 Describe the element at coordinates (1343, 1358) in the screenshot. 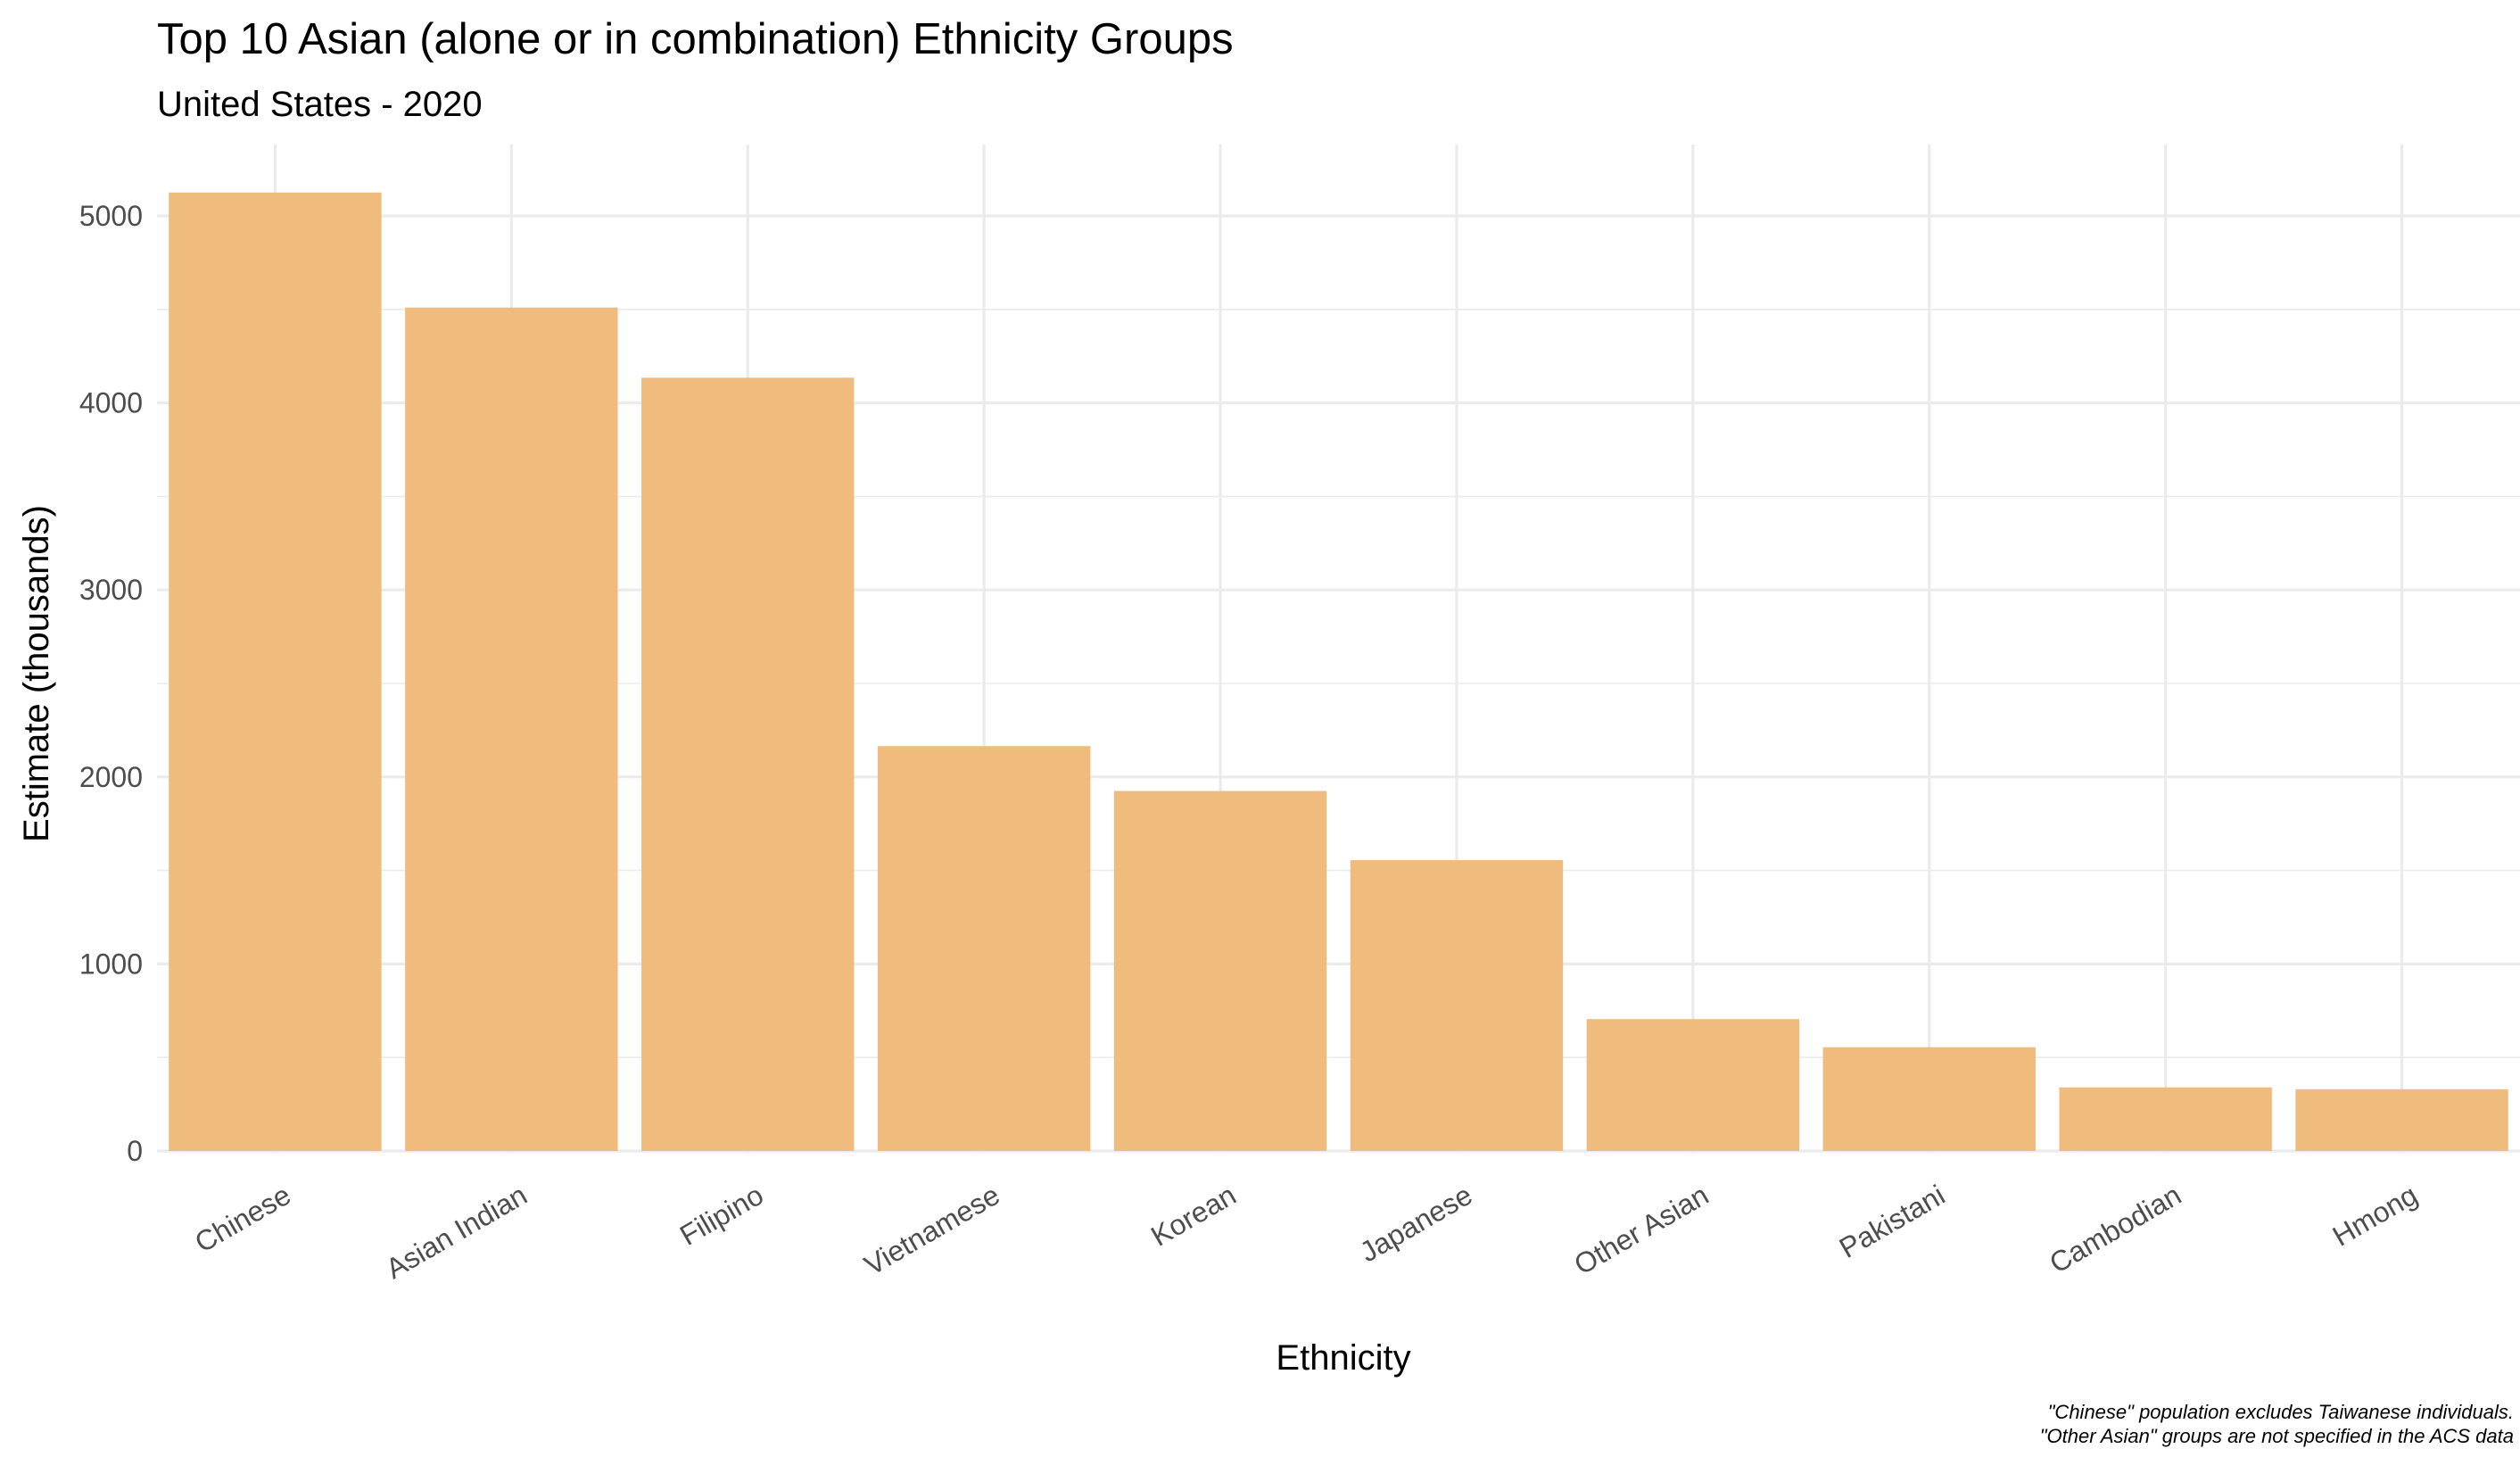

I see `x-axis-title: Ethnicity` at that location.